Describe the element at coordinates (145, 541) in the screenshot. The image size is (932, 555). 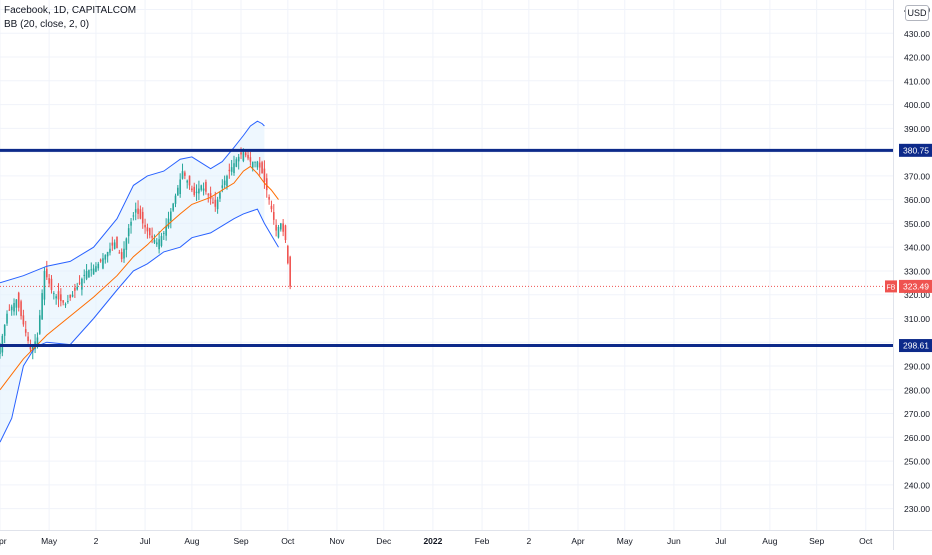
I see `x-tick-label: Jul` at that location.